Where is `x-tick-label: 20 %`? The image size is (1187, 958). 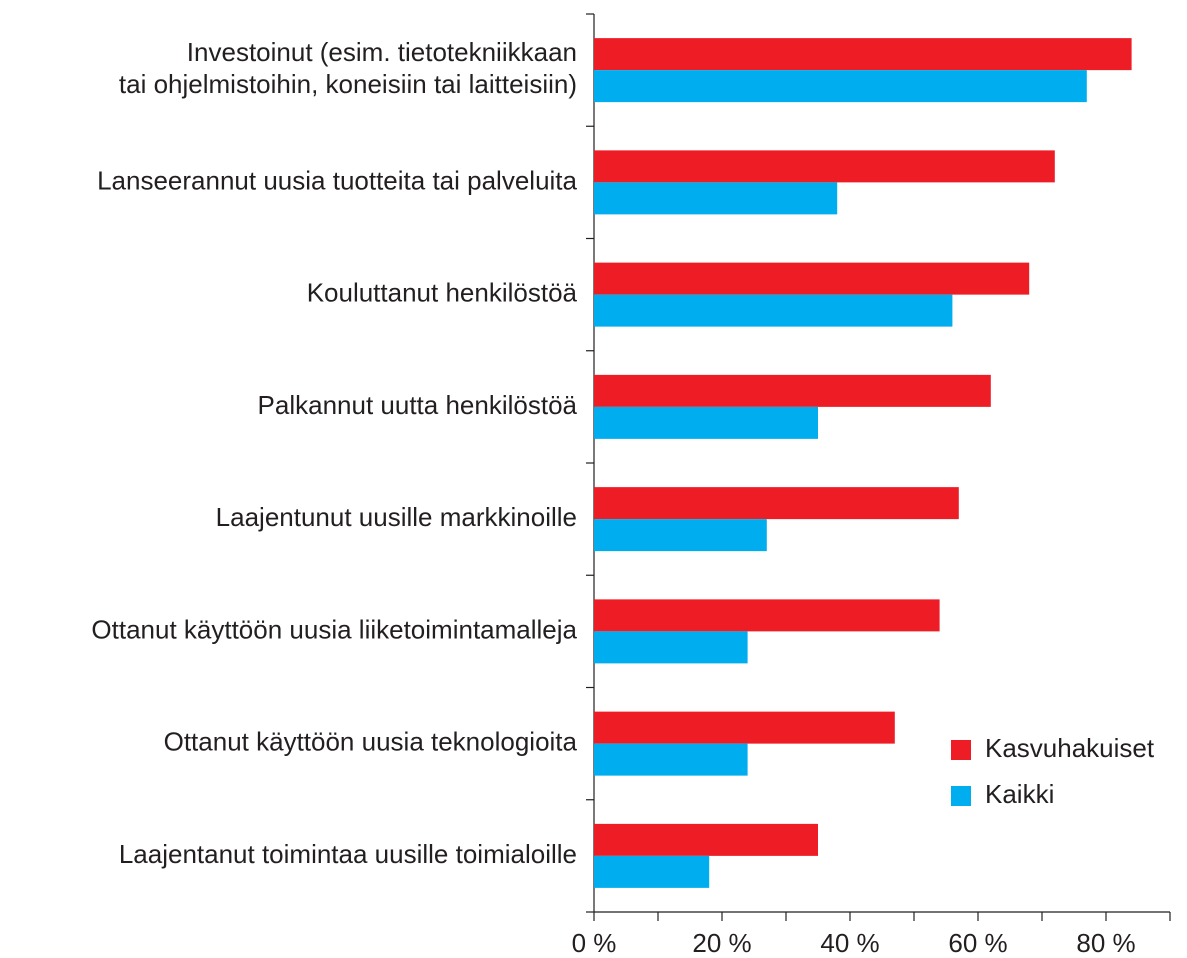
x-tick-label: 20 % is located at coordinates (721, 943).